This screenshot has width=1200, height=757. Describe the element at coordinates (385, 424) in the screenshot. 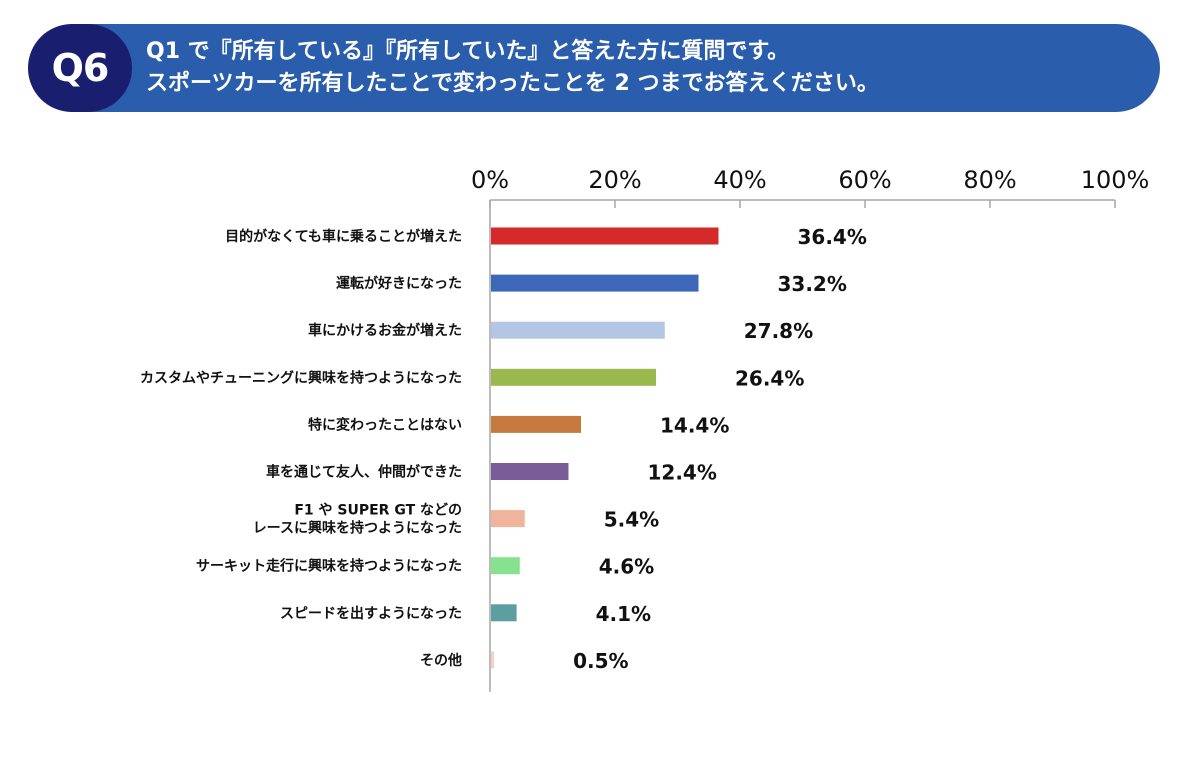

I see `category-label: 特に変わったことはない` at that location.